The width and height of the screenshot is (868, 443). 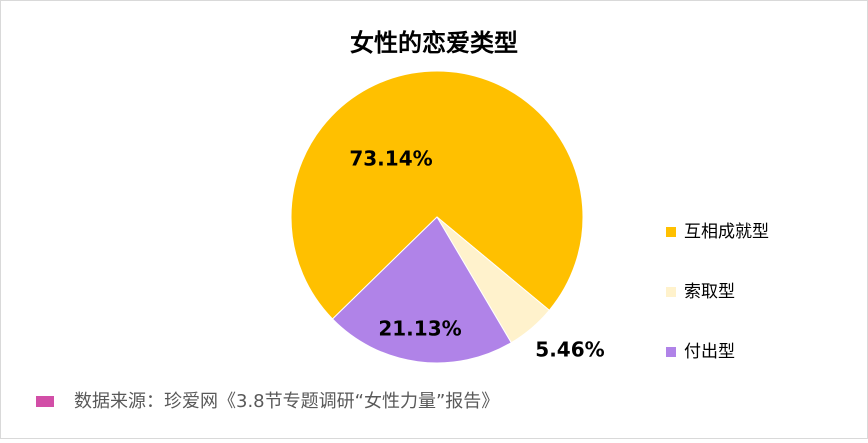 I want to click on data-label: 5.46%, so click(x=569, y=350).